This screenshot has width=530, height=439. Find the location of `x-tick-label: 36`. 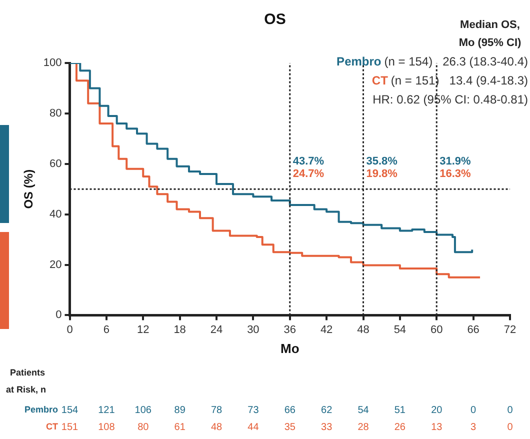

x-tick-label: 36 is located at coordinates (290, 330).